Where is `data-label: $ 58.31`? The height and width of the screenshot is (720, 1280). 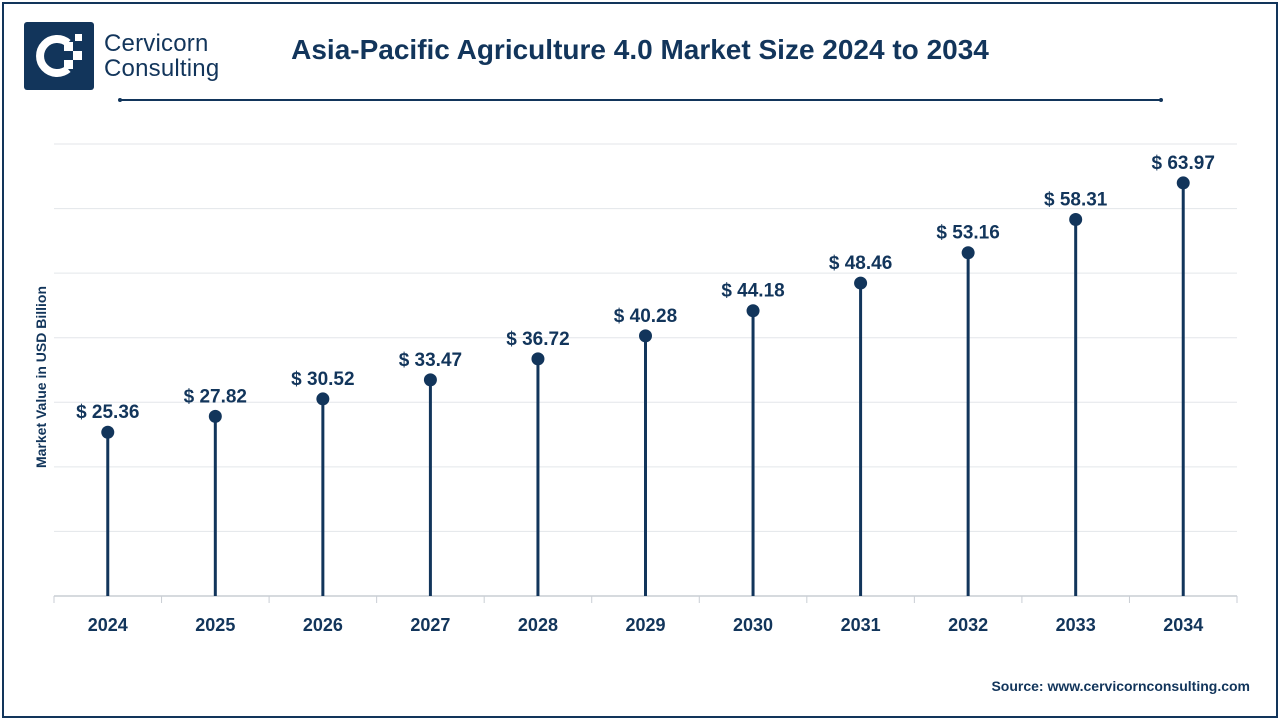
data-label: $ 58.31 is located at coordinates (1076, 199).